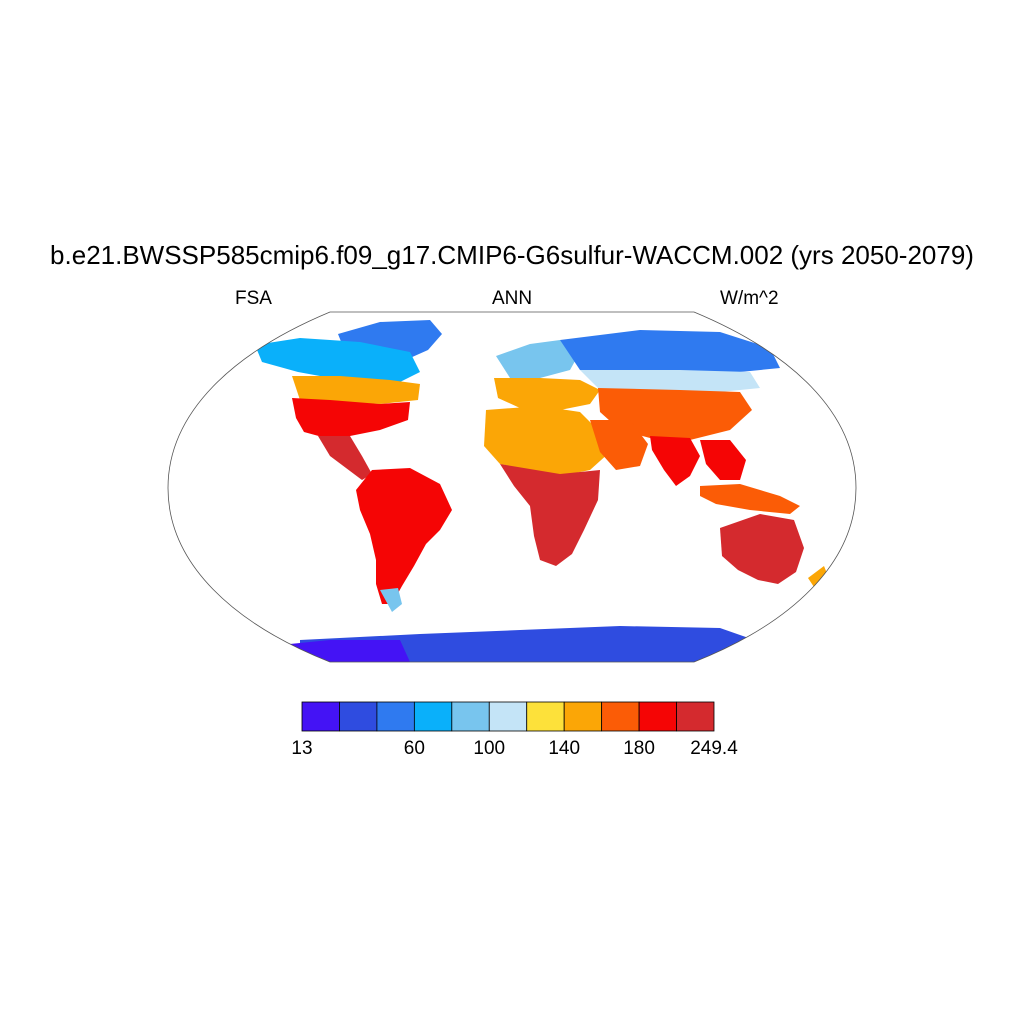  Describe the element at coordinates (639, 748) in the screenshot. I see `colorbar-tick-label: 180` at that location.